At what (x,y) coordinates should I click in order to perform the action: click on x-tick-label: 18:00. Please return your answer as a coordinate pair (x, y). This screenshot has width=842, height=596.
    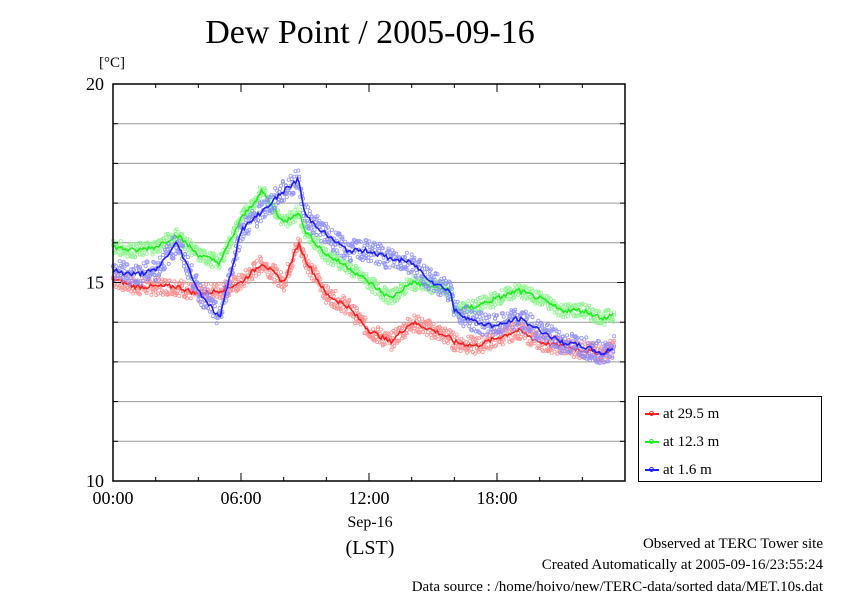
    Looking at the image, I should click on (496, 498).